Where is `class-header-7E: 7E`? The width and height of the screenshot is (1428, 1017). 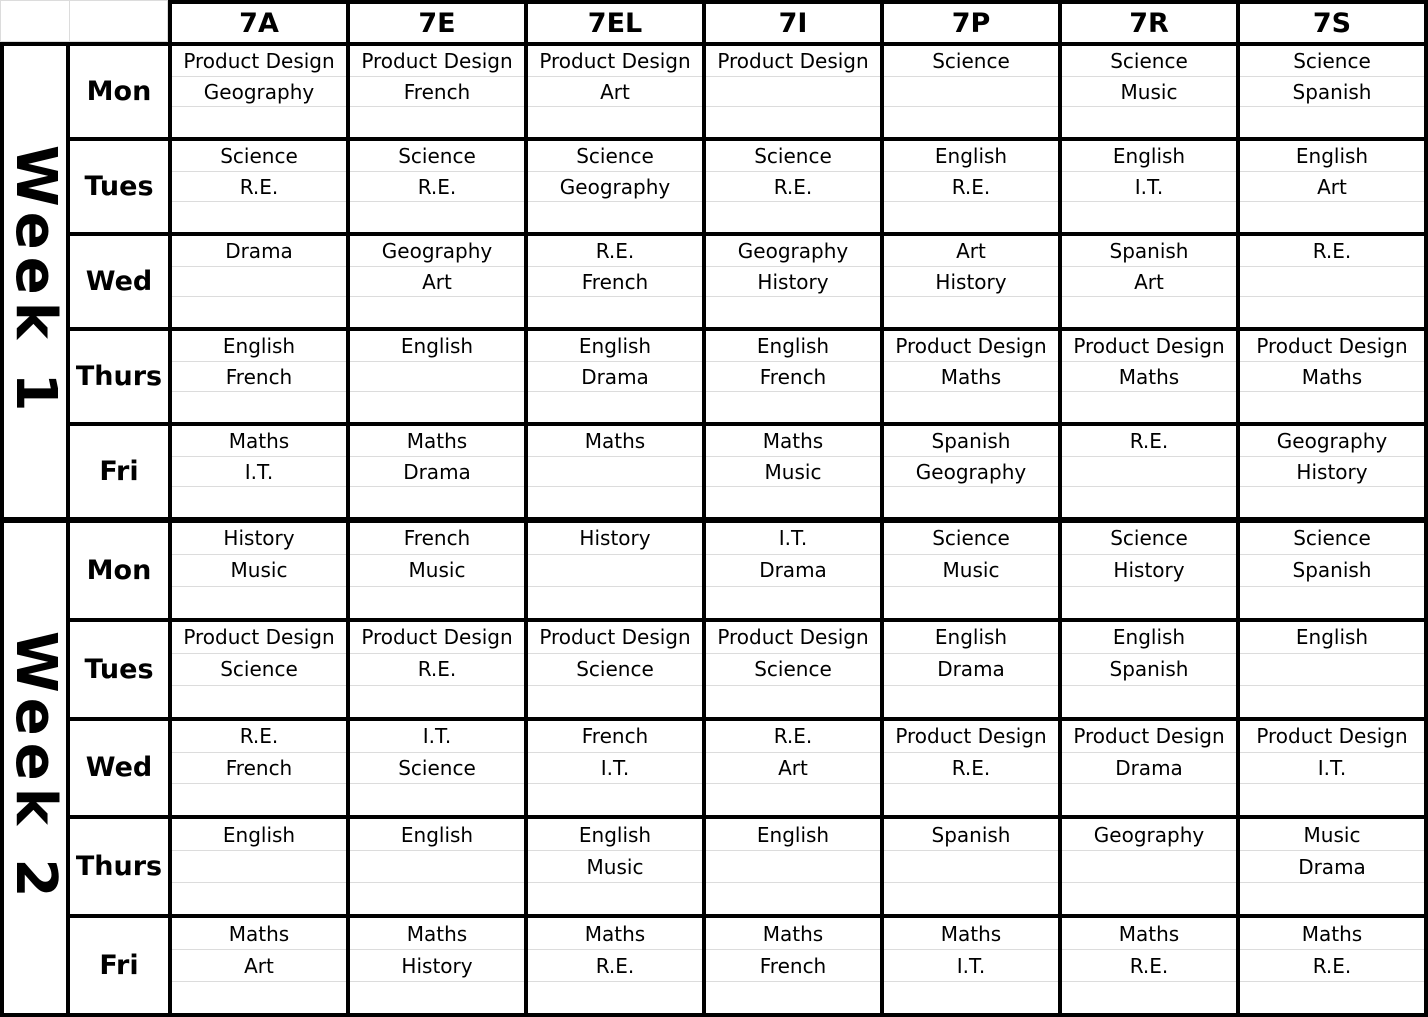 class-header-7E: 7E is located at coordinates (435, 21).